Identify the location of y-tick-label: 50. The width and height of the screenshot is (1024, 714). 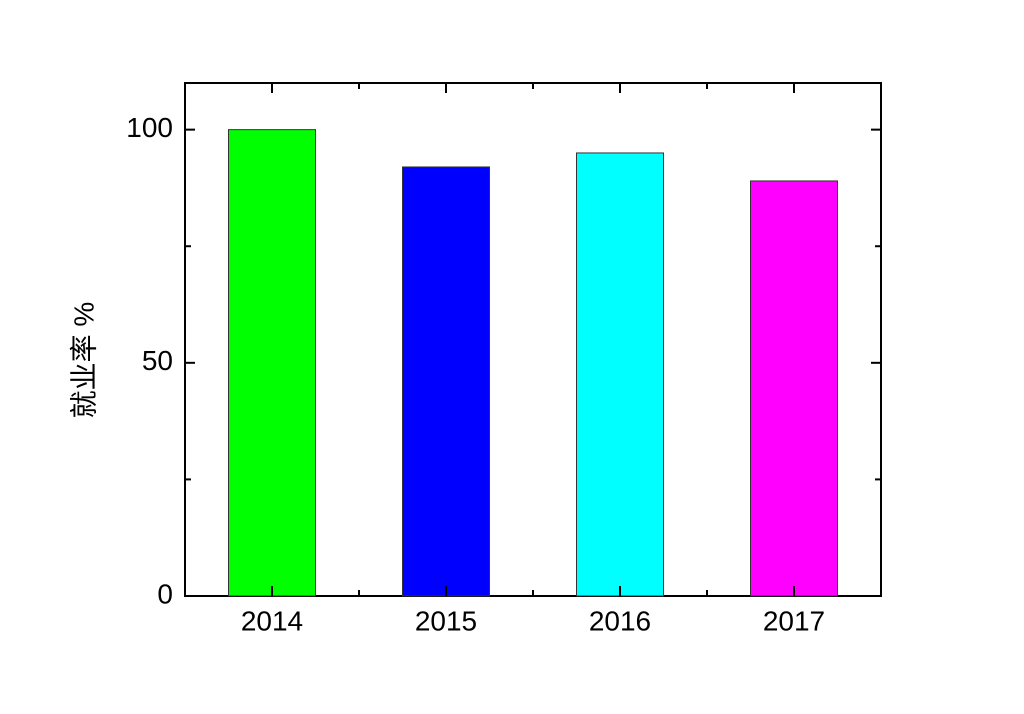
(157, 360).